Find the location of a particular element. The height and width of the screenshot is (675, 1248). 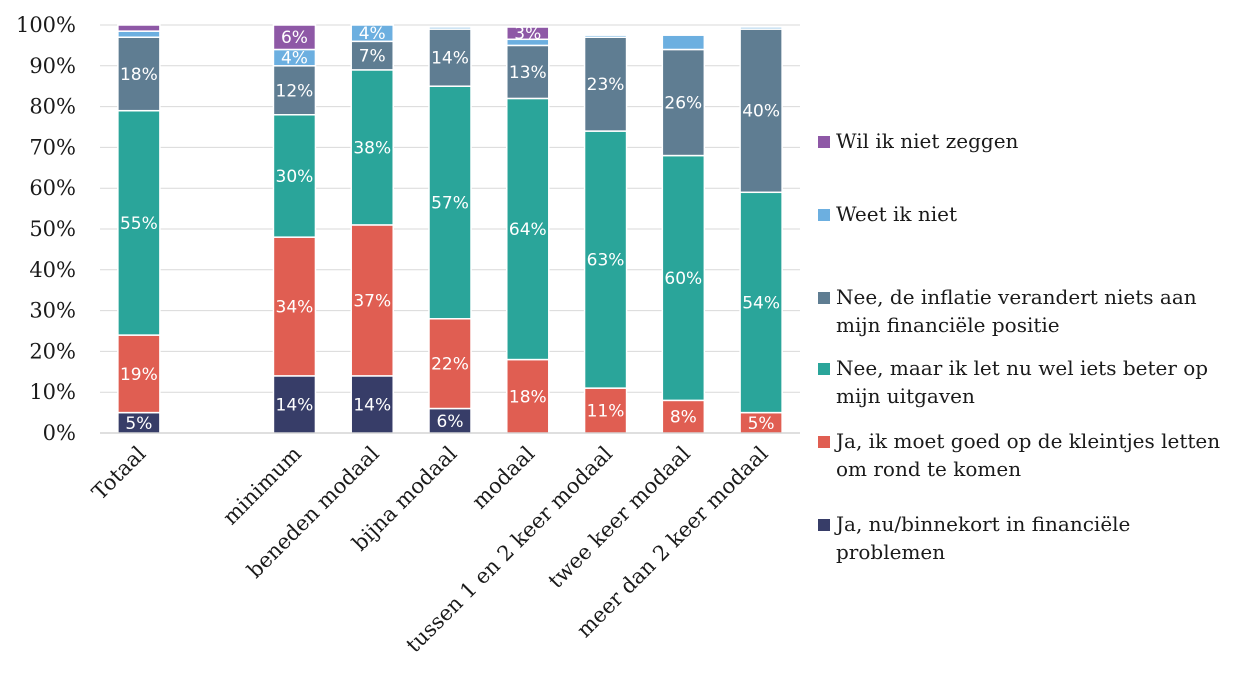

y-axis: 0% 10% 20% 30% 40% 50% 60% 70% 80% 90% 100% is located at coordinates (46, 229).